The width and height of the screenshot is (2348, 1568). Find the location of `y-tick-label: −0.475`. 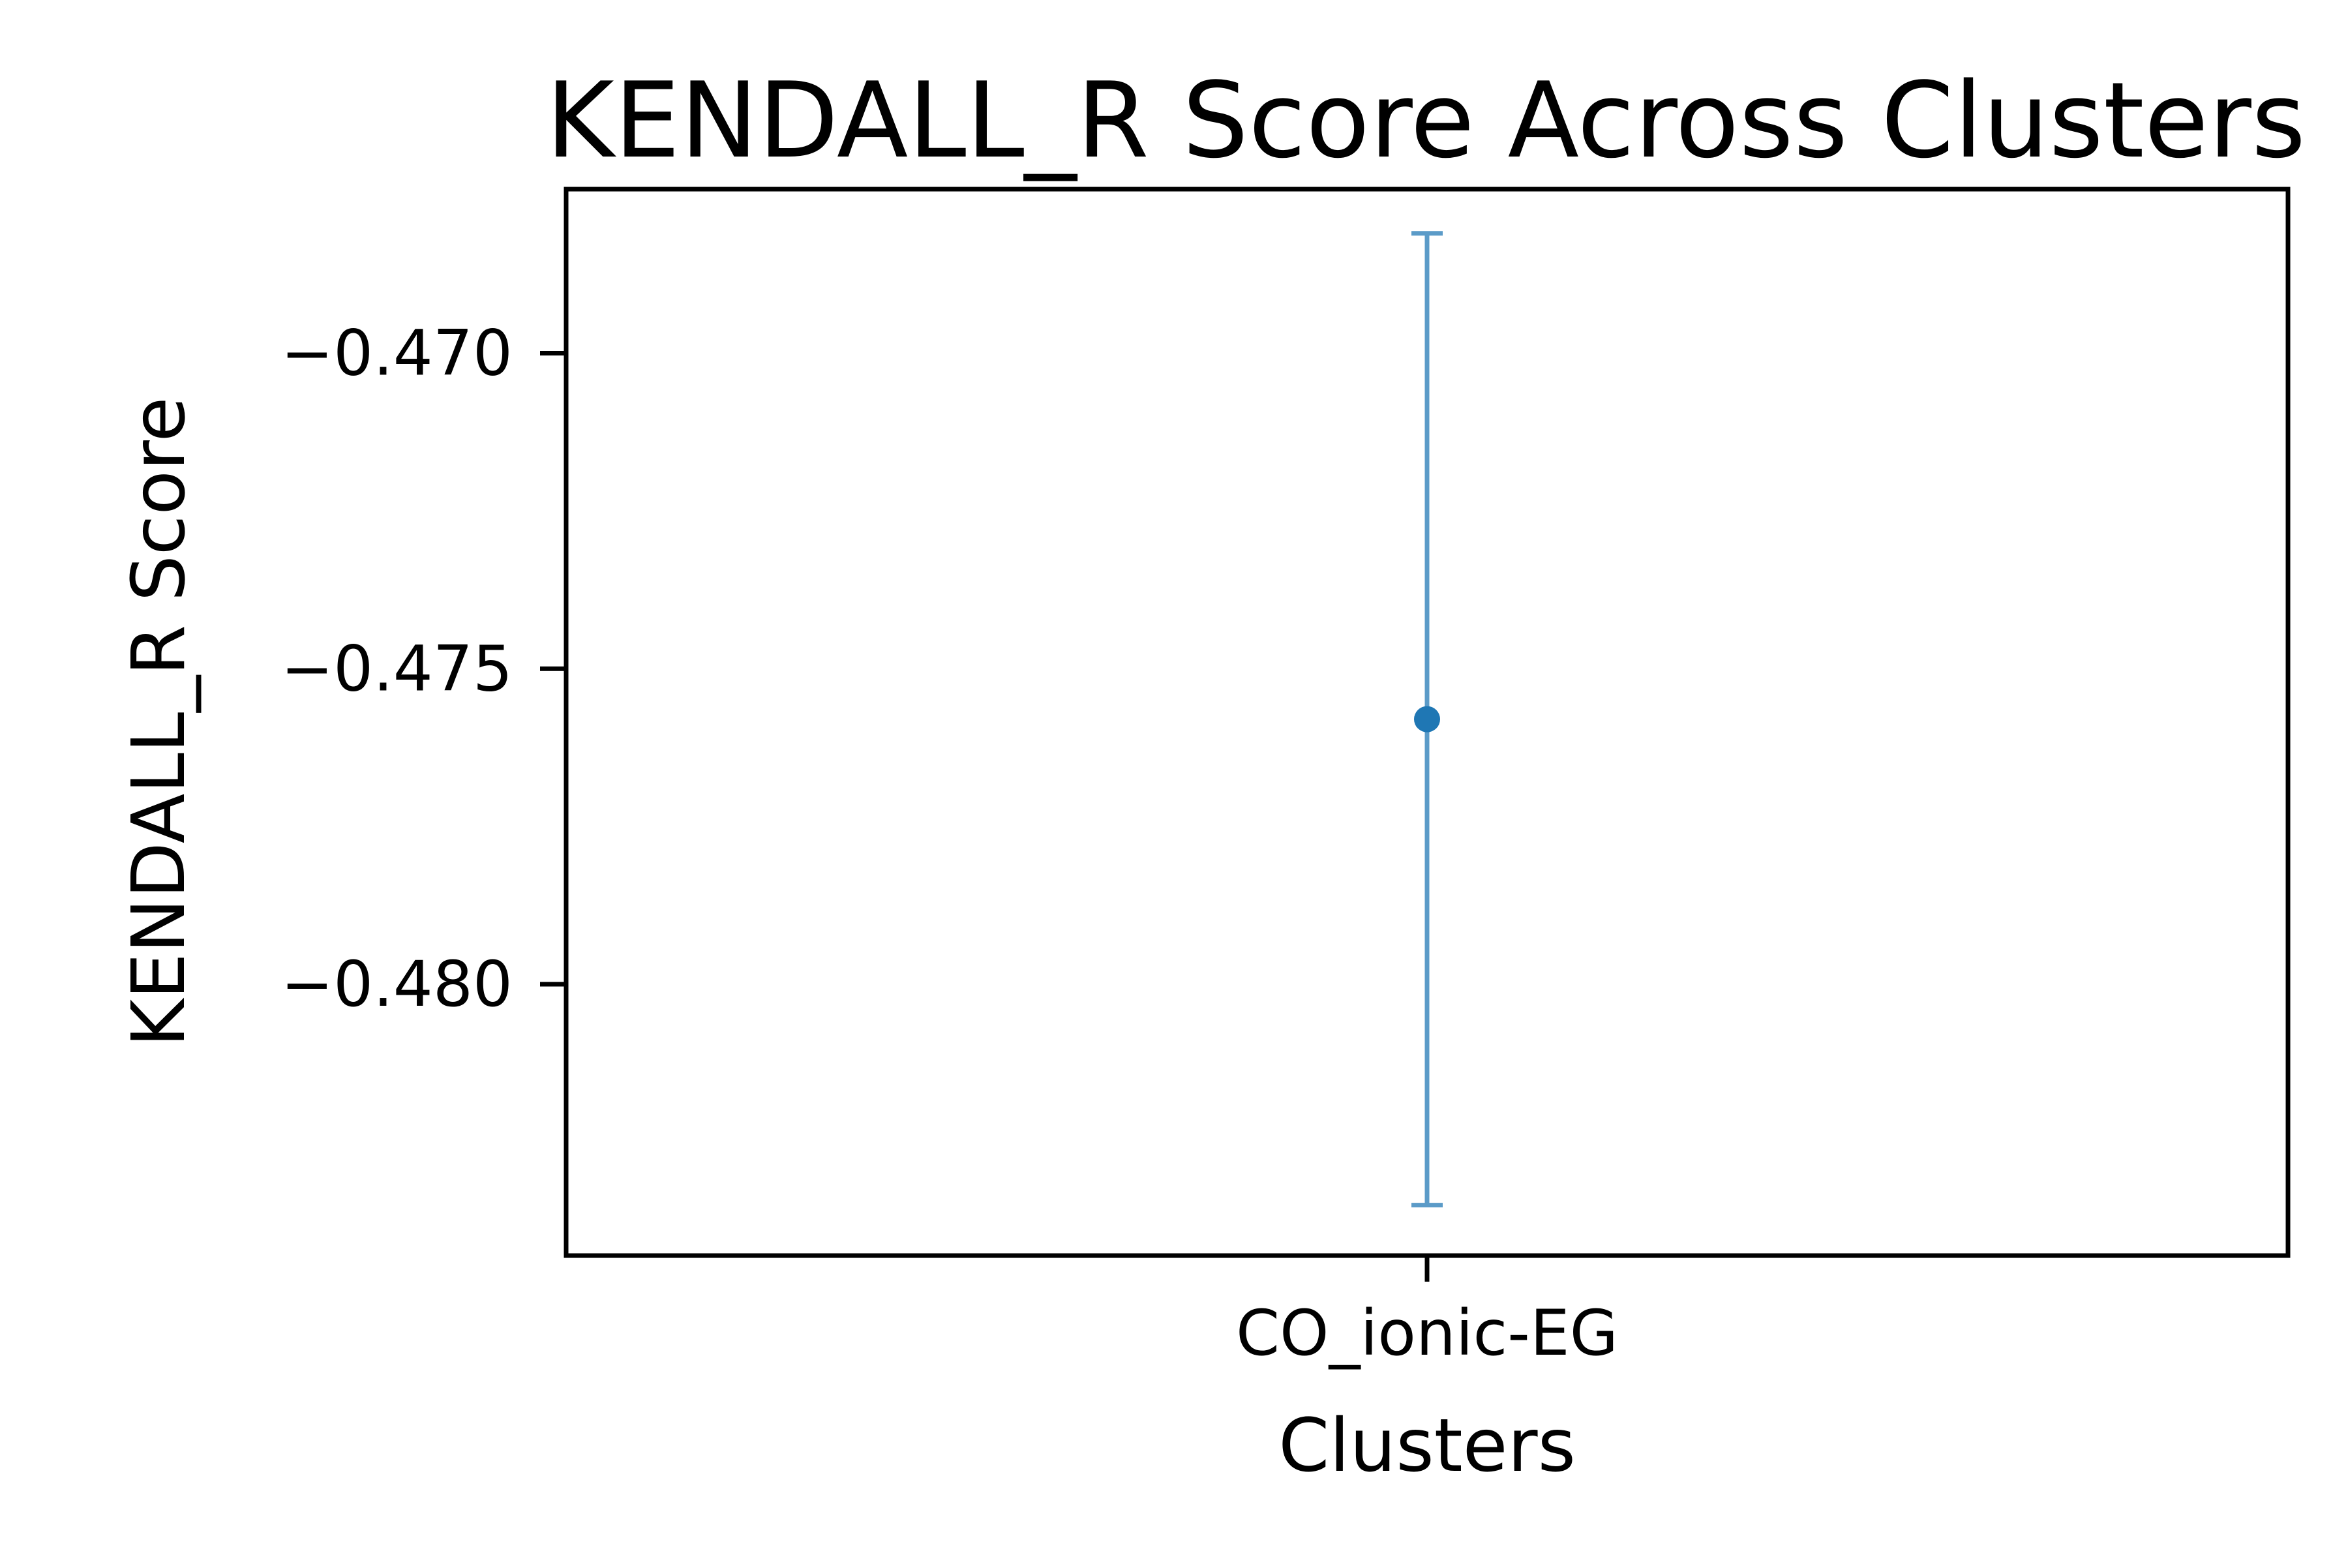

y-tick-label: −0.475 is located at coordinates (397, 668).